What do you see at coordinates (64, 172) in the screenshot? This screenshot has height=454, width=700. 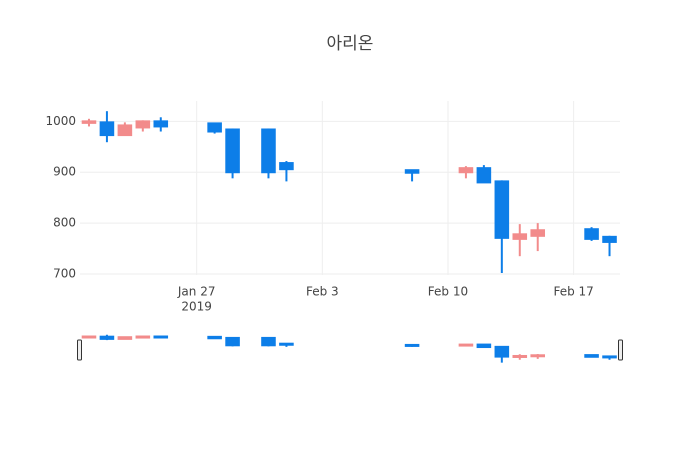 I see `y-tick-label: 900` at bounding box center [64, 172].